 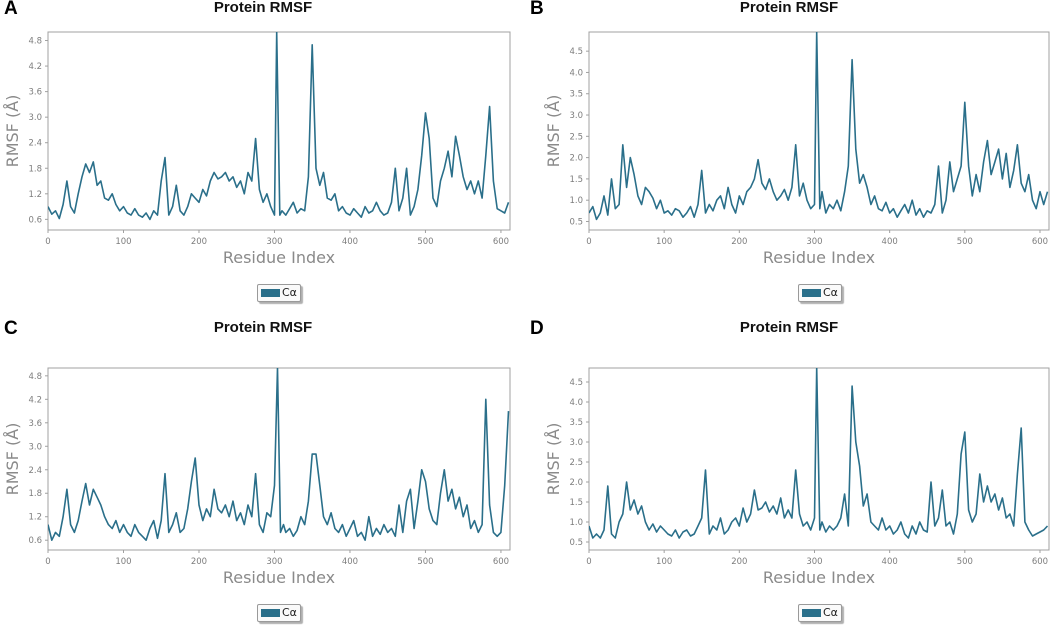 What do you see at coordinates (537, 328) in the screenshot?
I see `panel-letter: D` at bounding box center [537, 328].